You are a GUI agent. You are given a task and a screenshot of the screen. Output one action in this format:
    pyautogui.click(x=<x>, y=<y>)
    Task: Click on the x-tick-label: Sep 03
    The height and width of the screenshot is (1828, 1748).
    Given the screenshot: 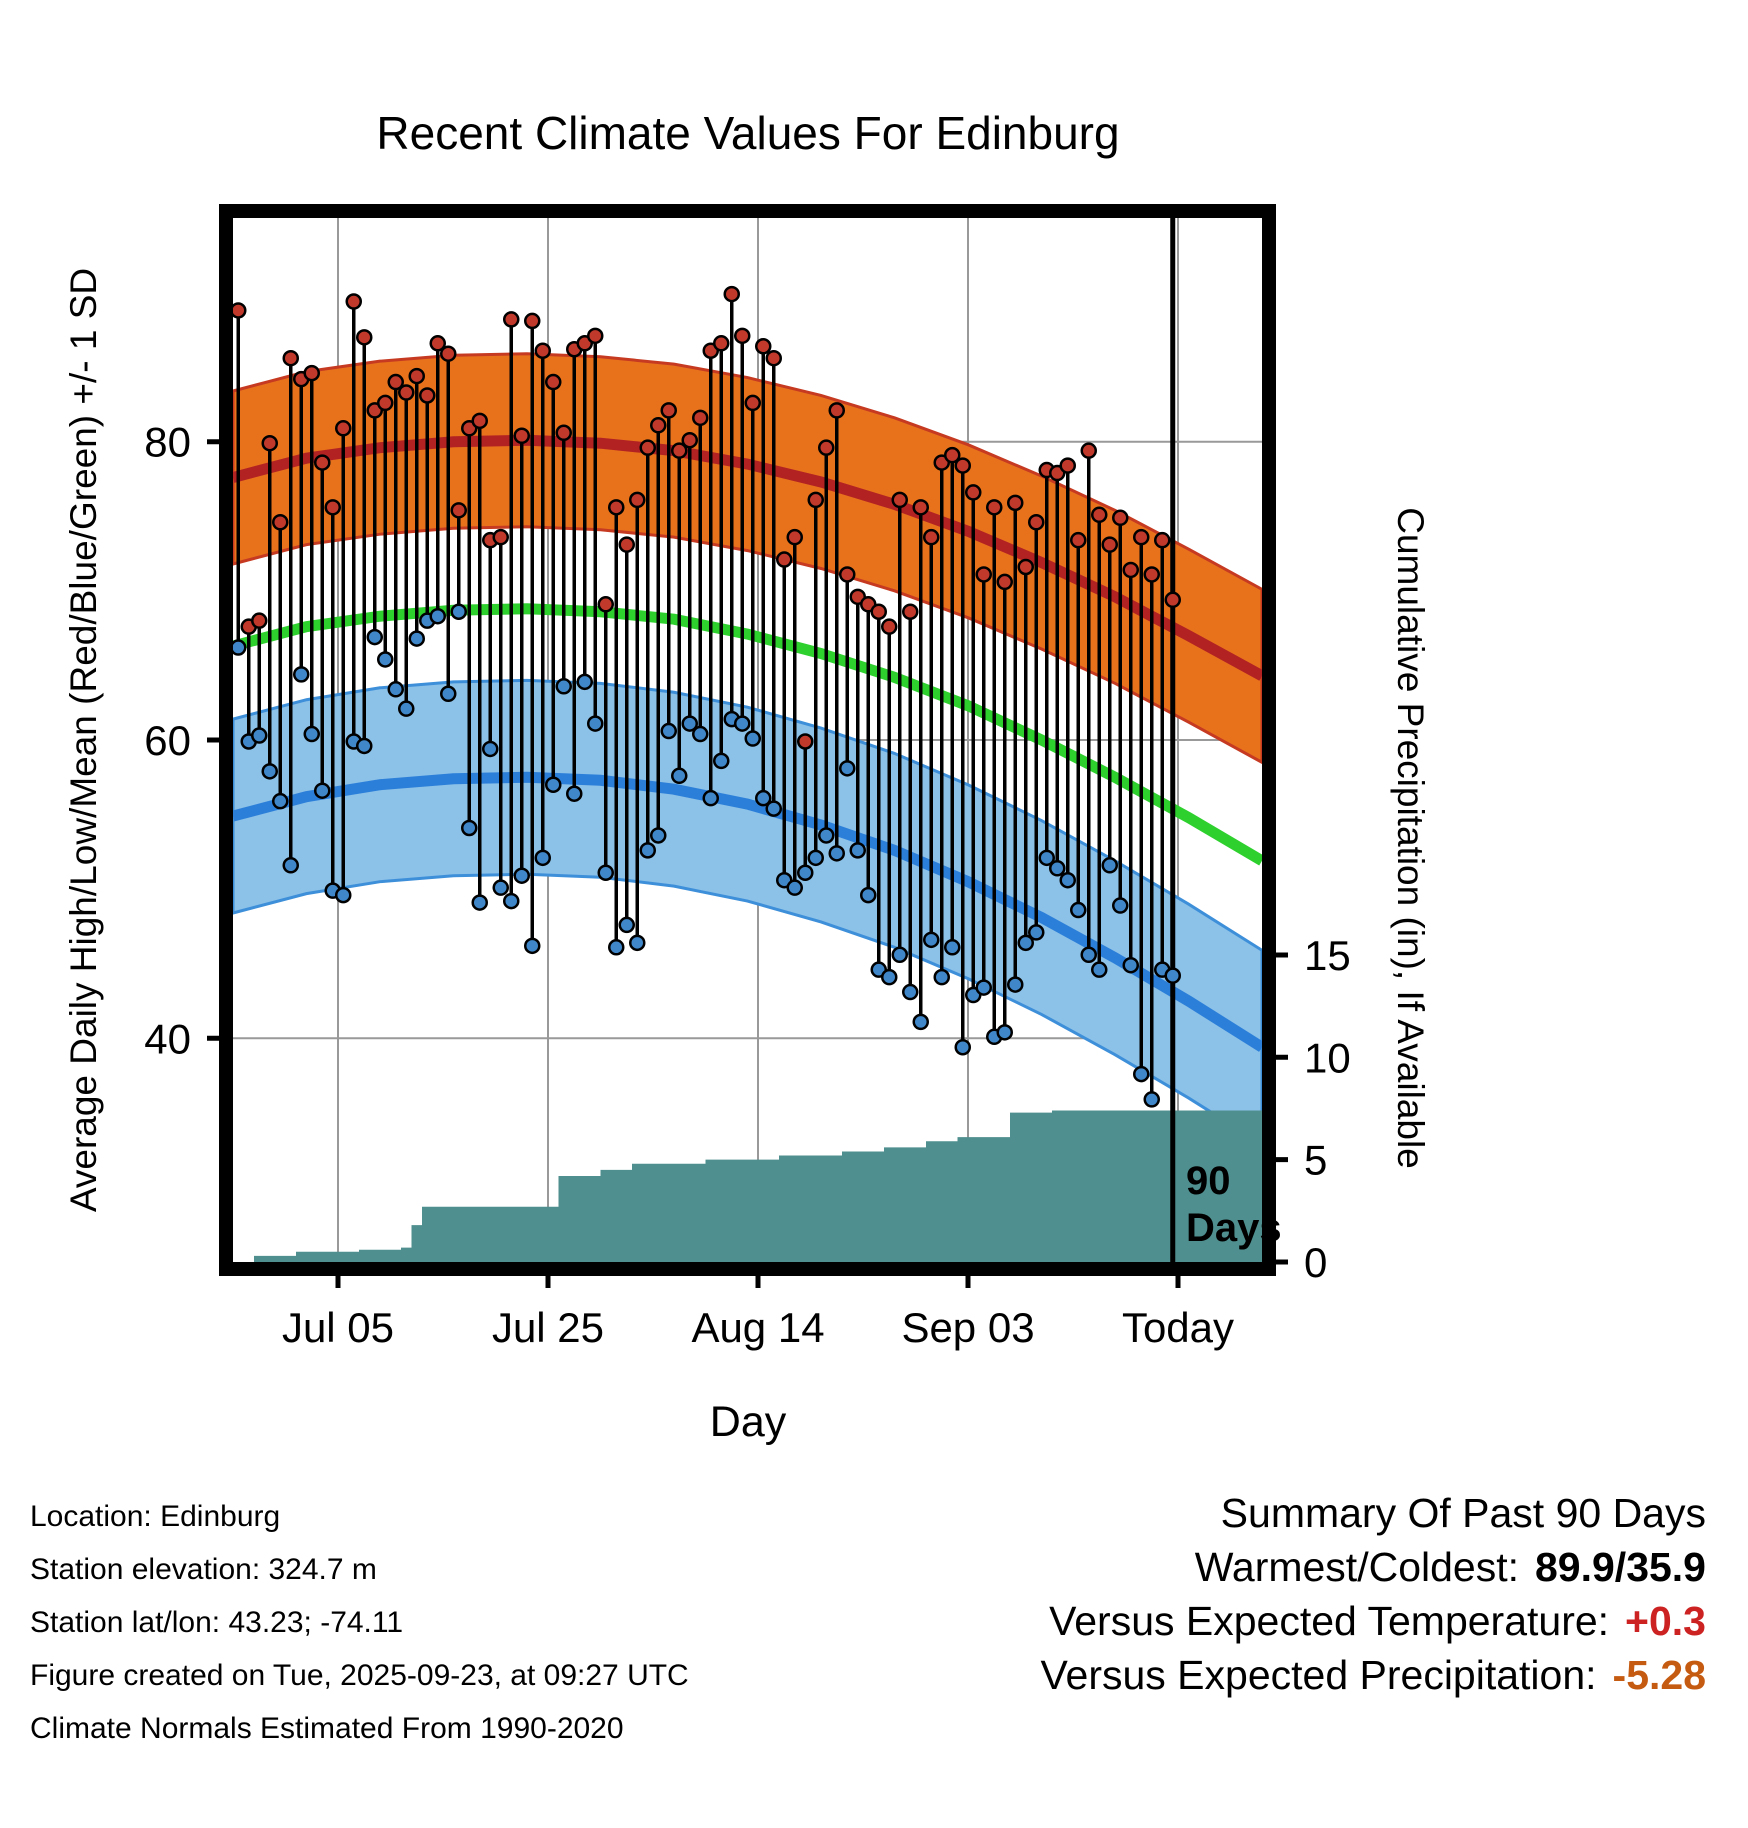 What is the action you would take?
    pyautogui.click(x=967, y=1327)
    